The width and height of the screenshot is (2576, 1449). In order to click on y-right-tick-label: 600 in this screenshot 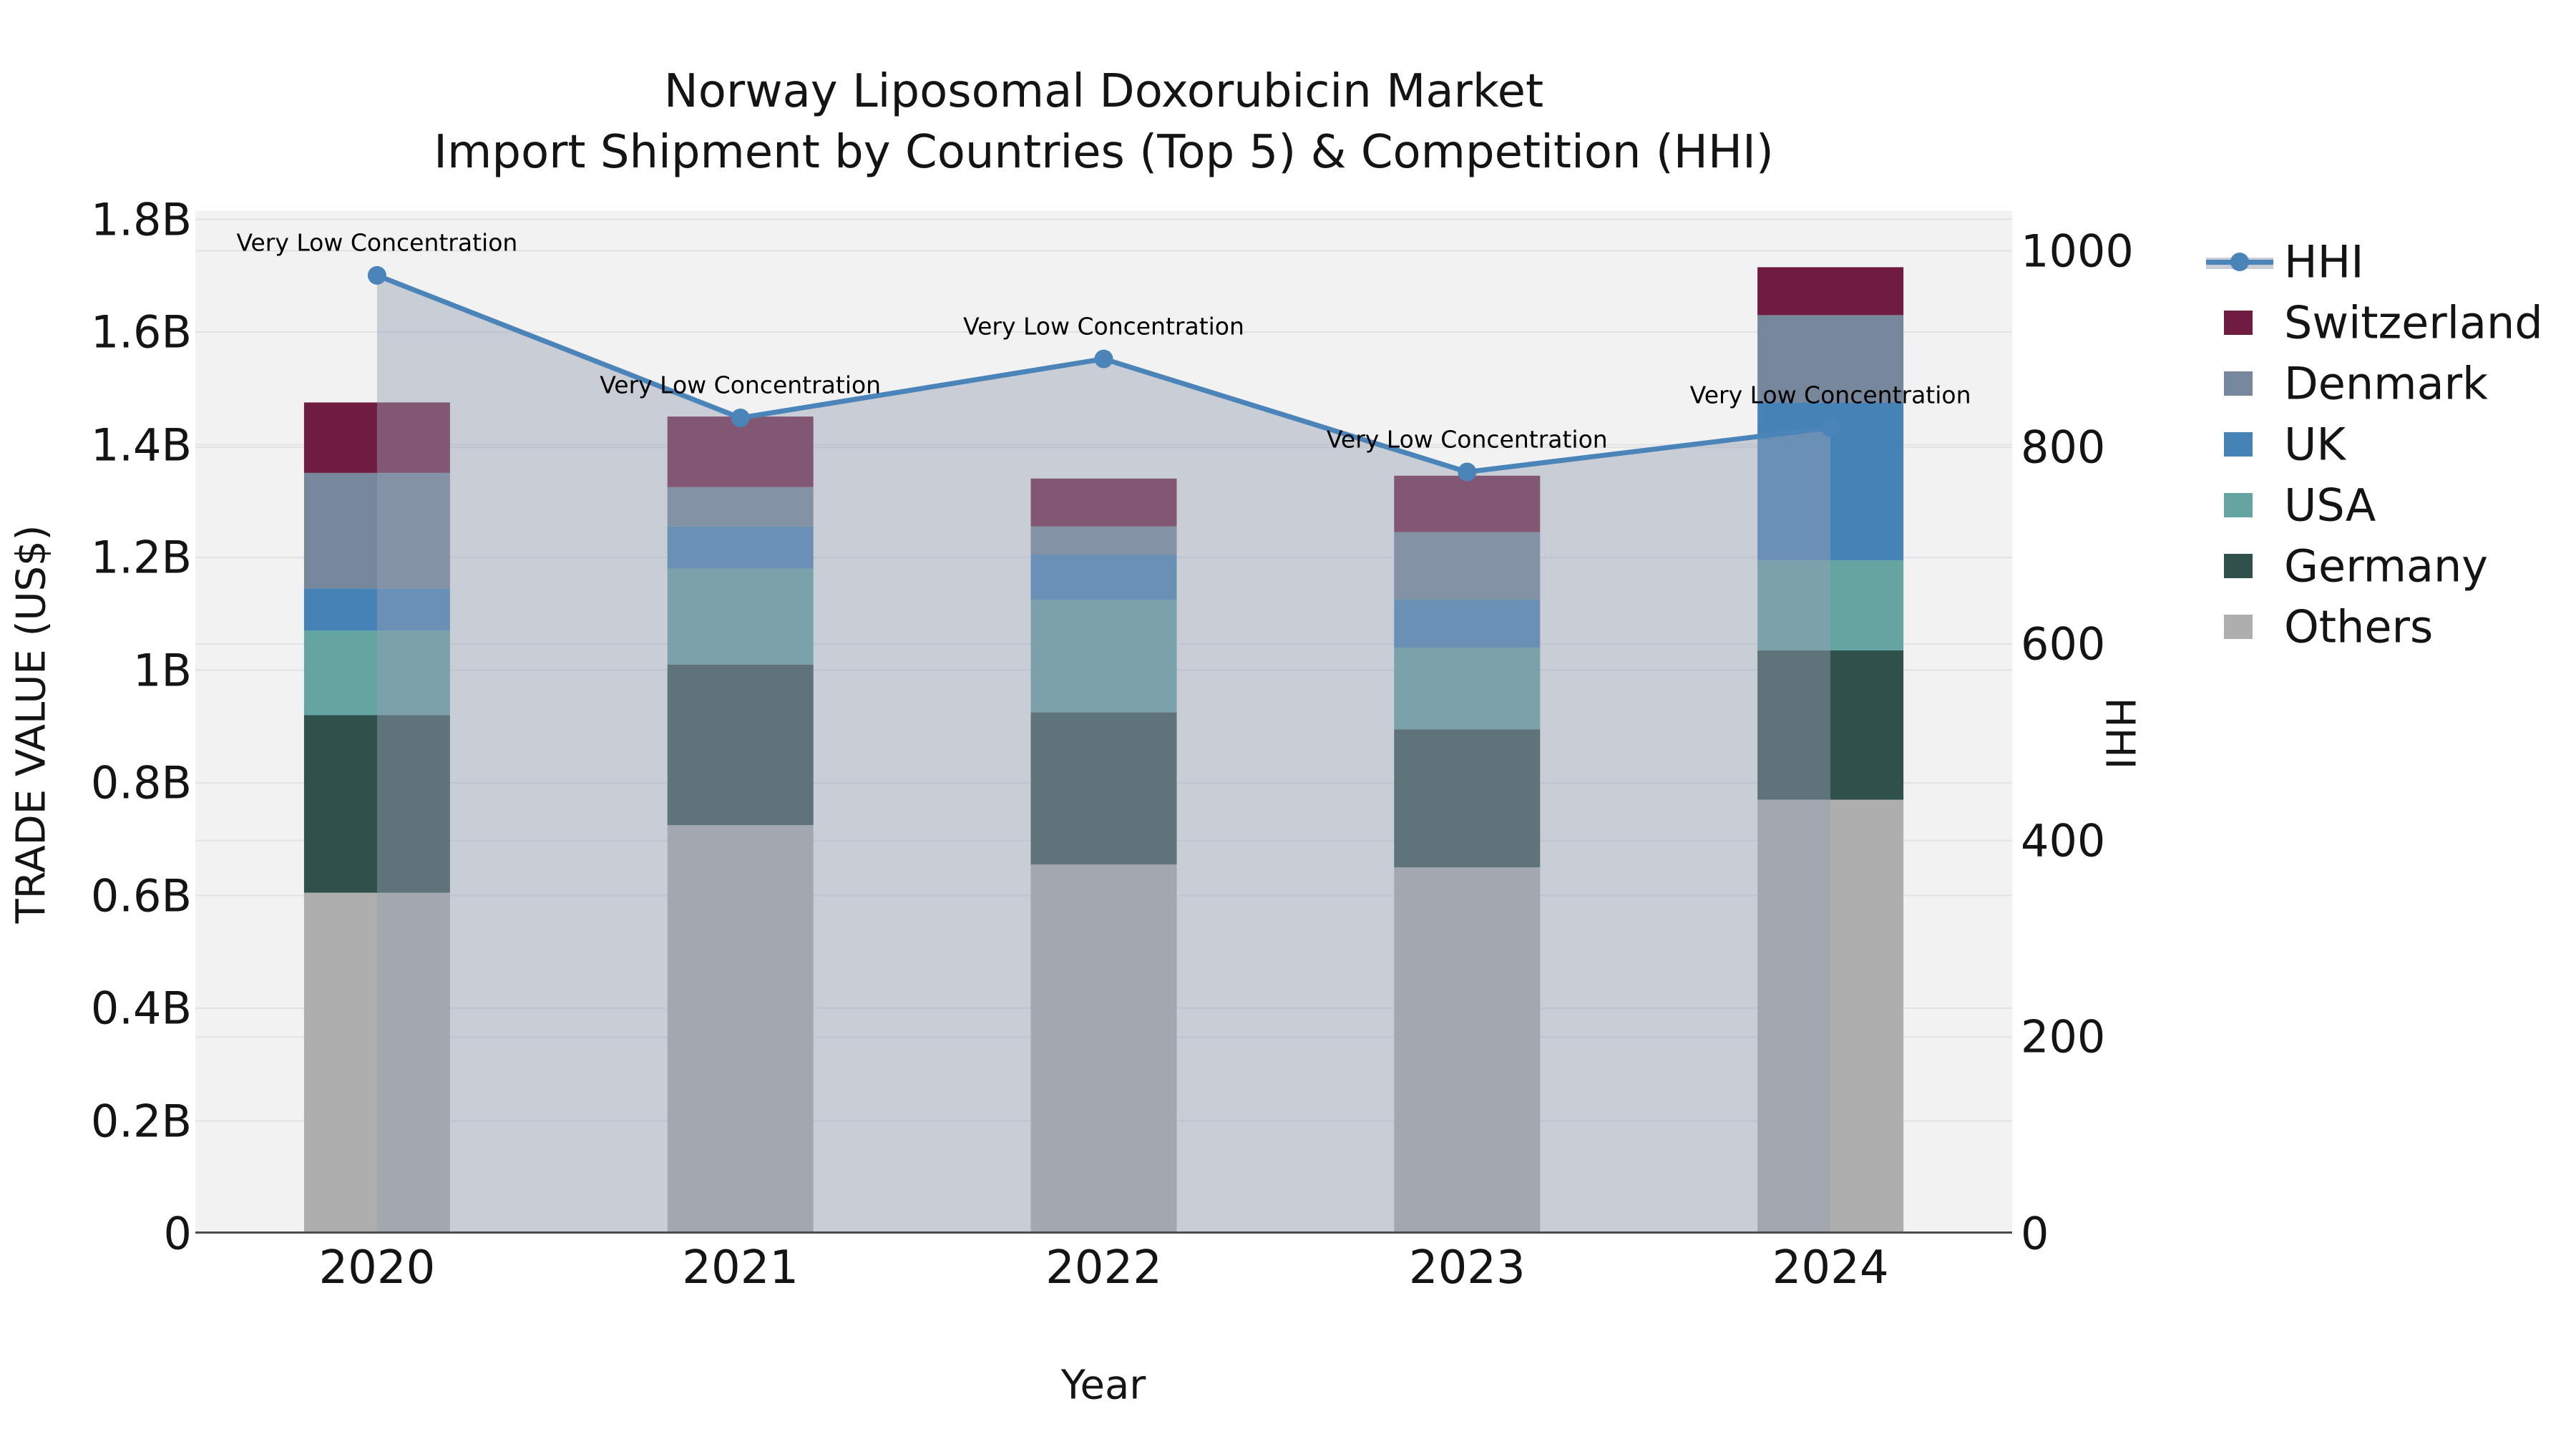, I will do `click(2063, 644)`.